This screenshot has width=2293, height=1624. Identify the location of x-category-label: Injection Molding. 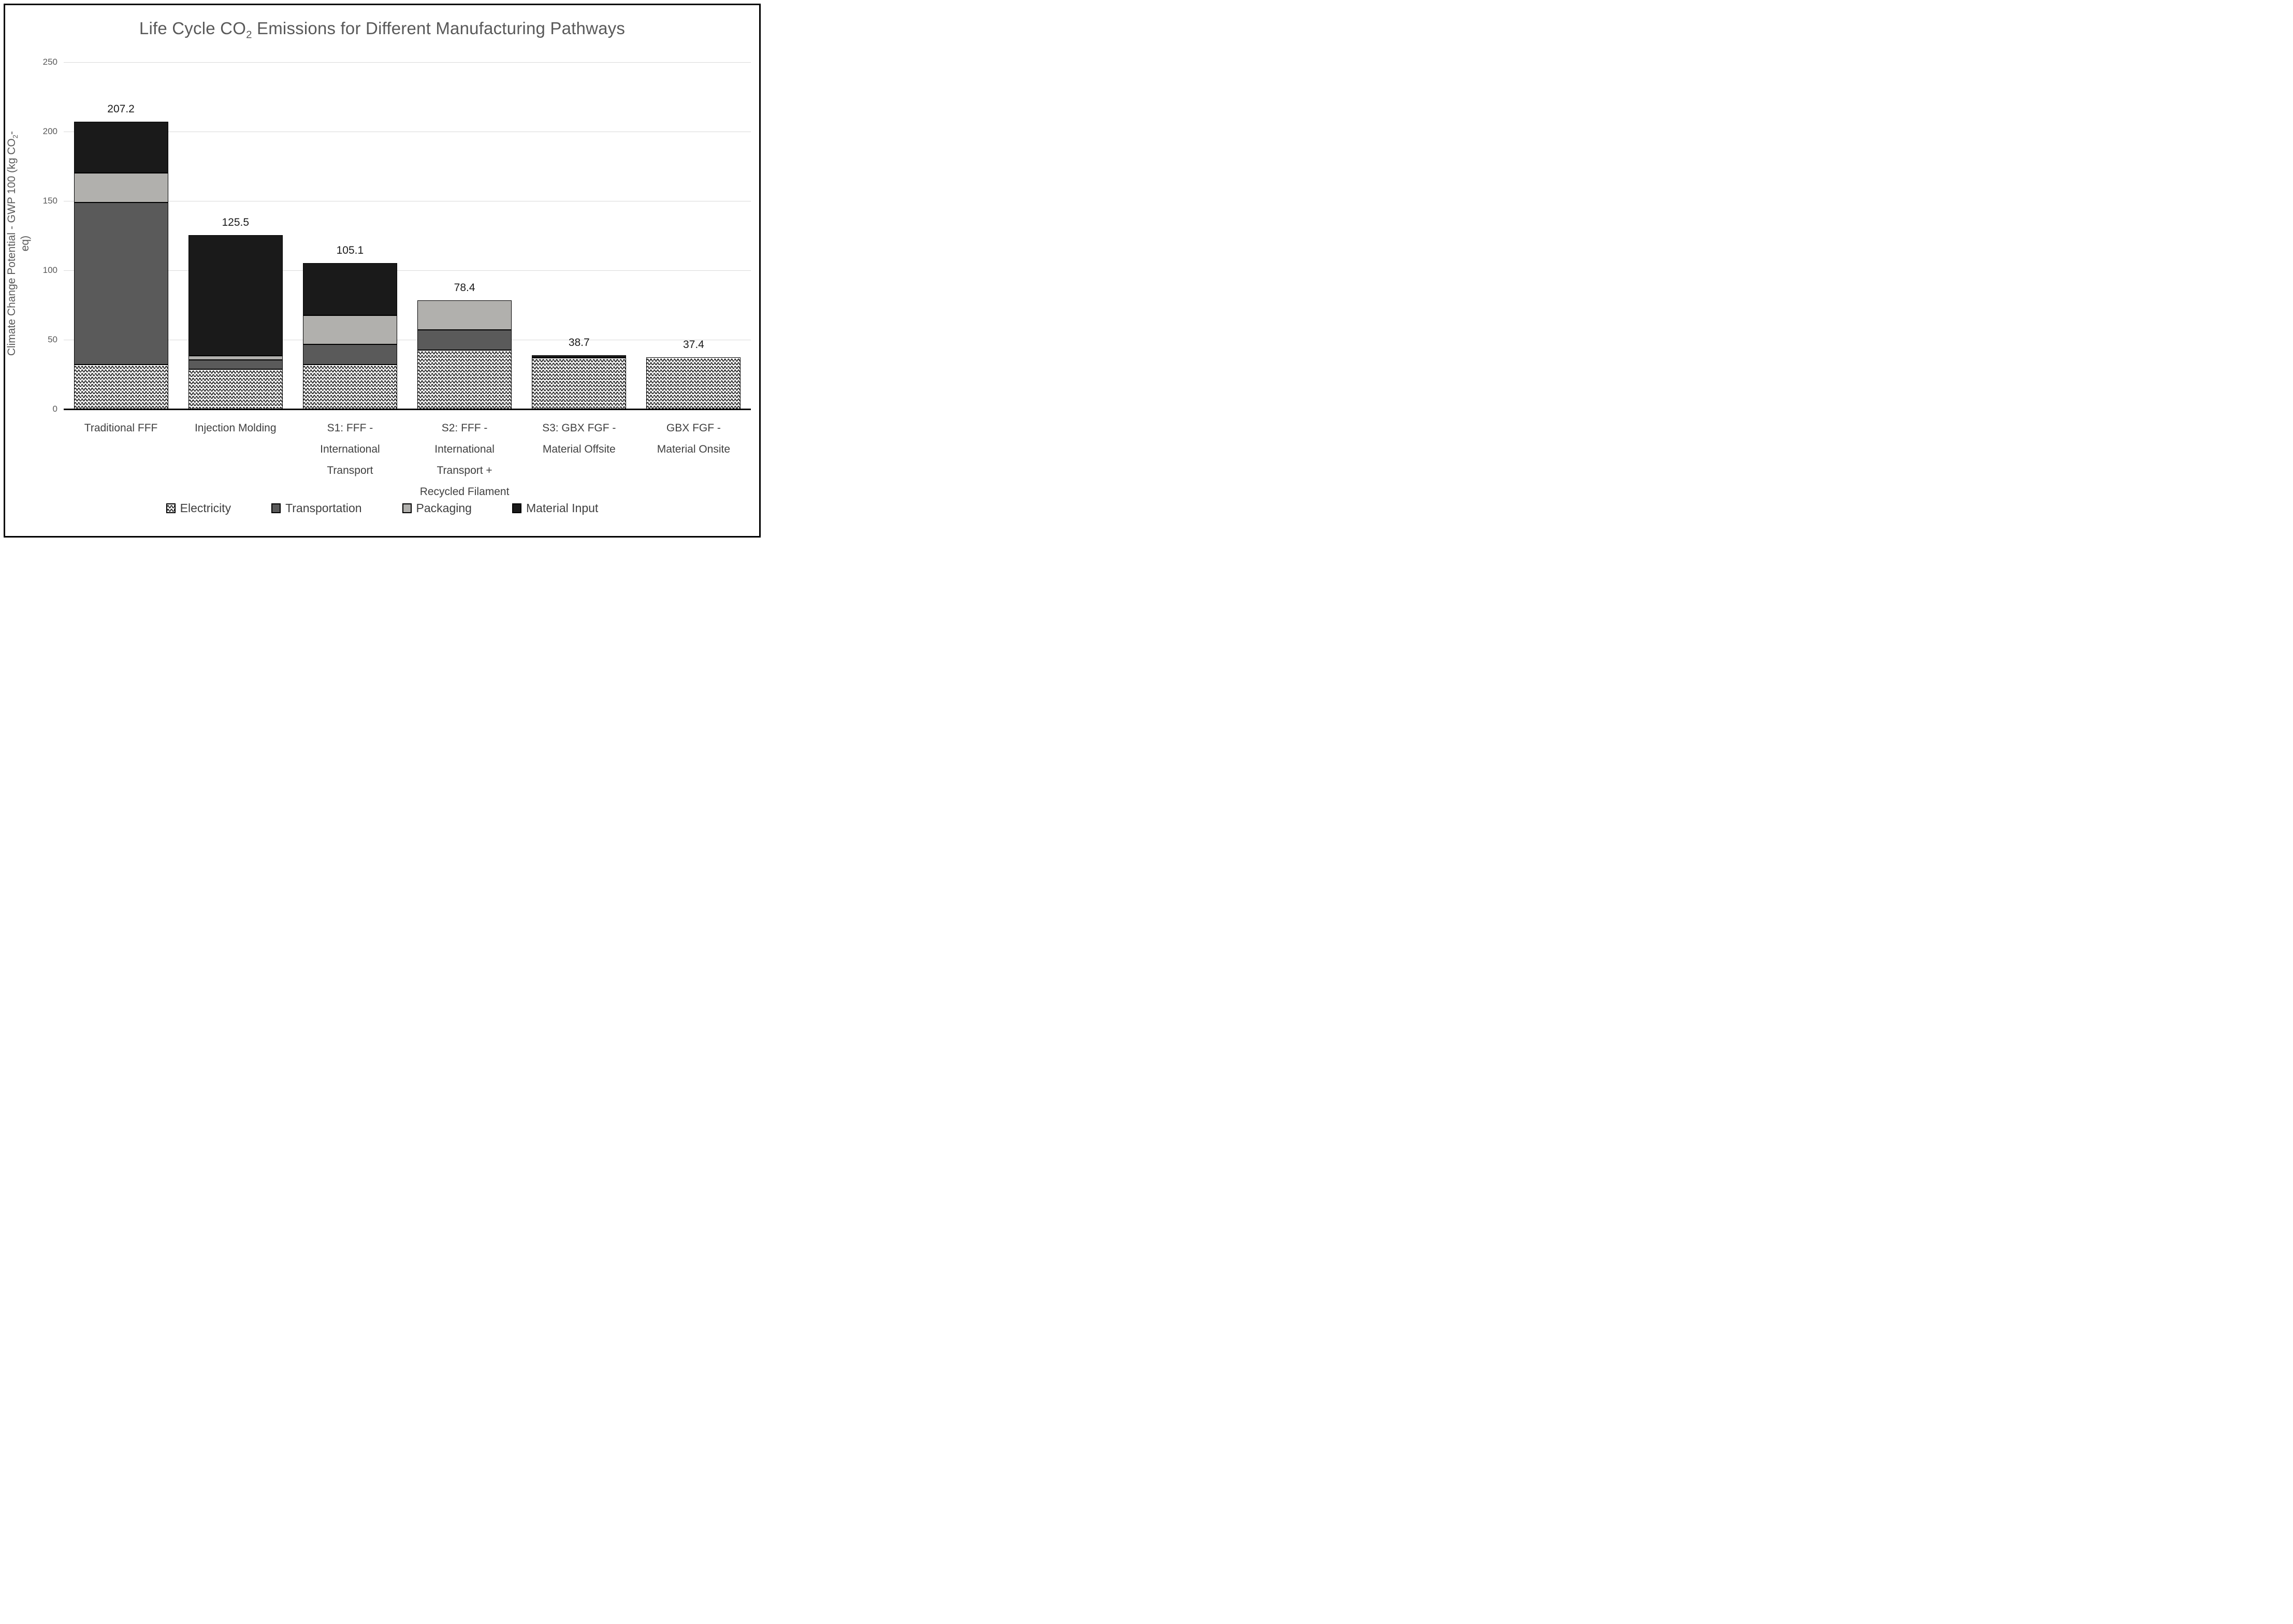
(235, 428).